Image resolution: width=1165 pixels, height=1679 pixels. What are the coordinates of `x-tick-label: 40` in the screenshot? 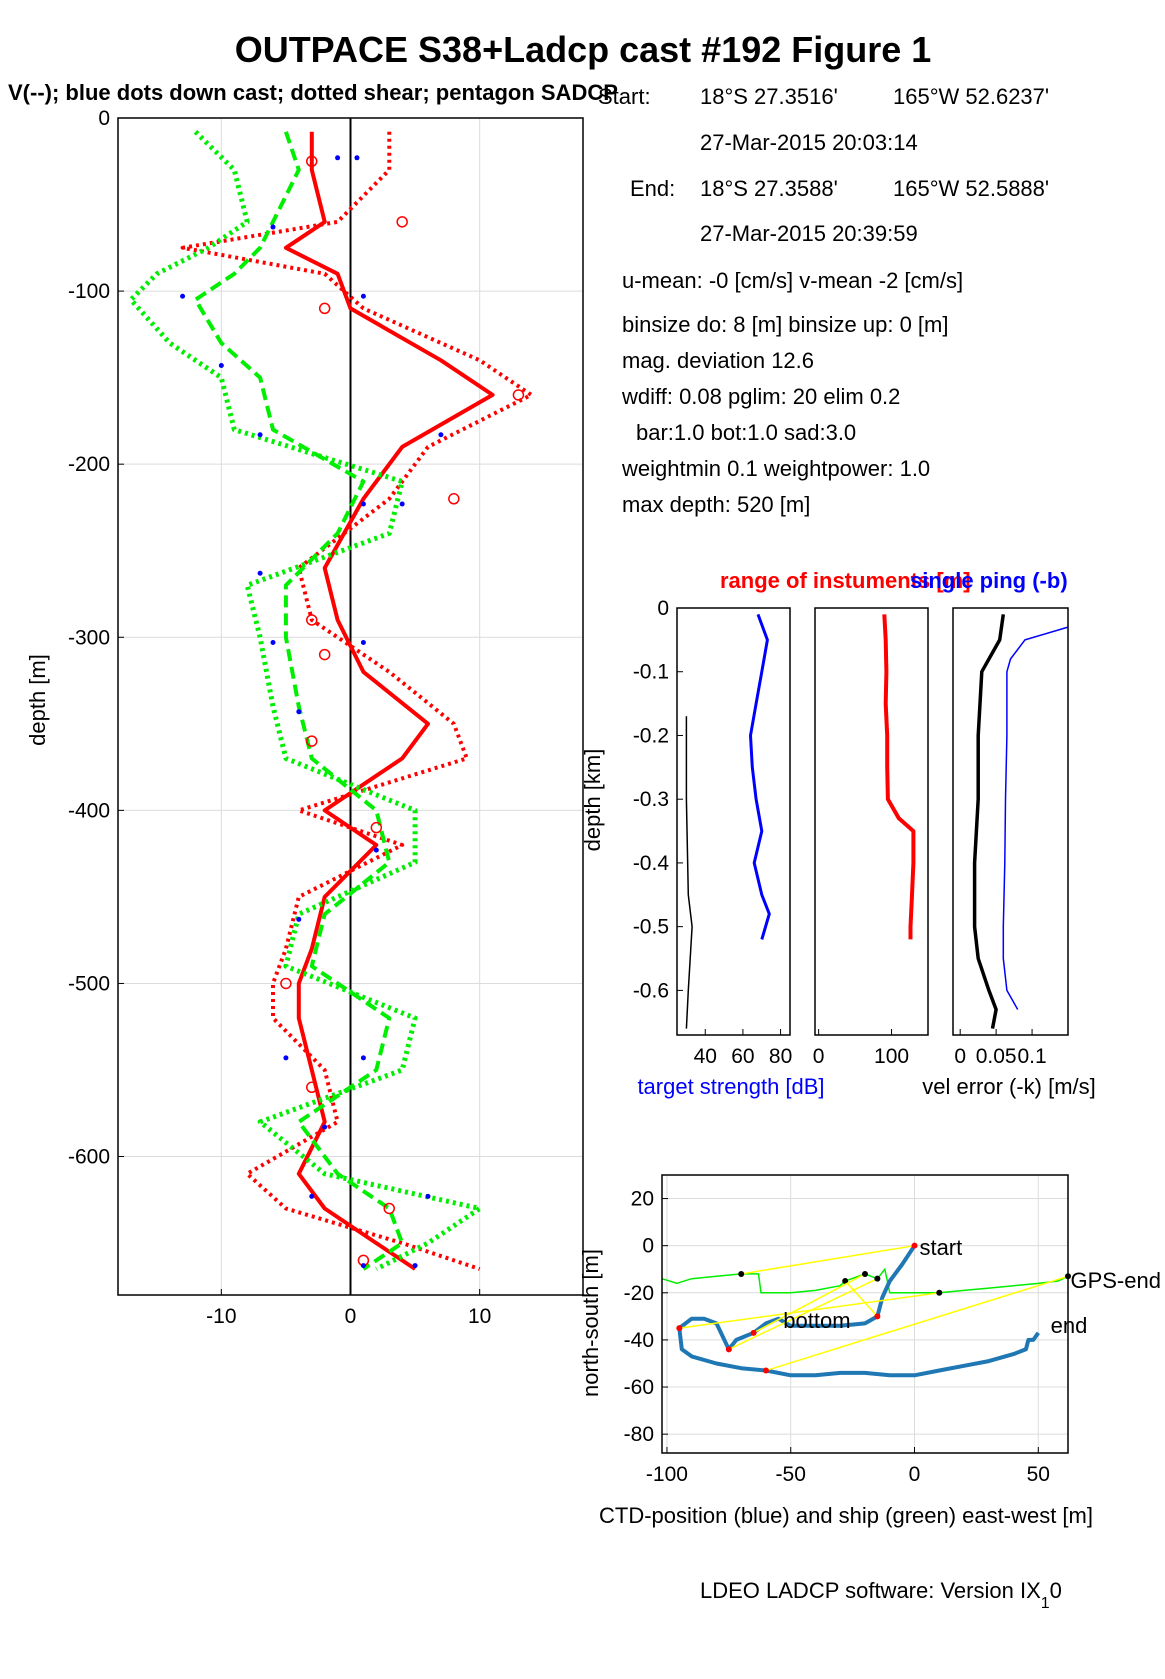 It's located at (705, 1056).